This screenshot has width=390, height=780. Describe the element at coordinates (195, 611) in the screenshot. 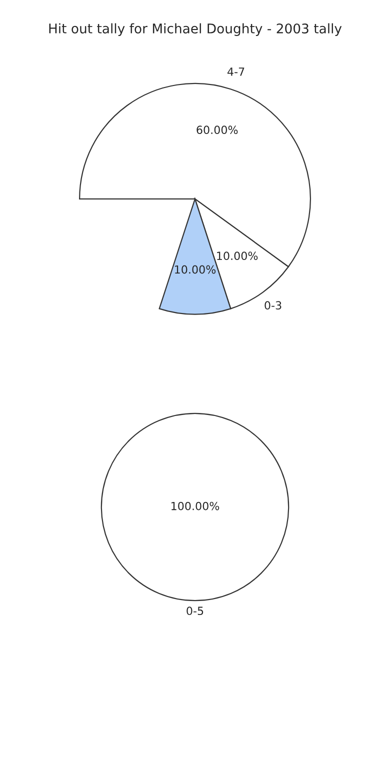

I see `slice-label: 0-5` at that location.